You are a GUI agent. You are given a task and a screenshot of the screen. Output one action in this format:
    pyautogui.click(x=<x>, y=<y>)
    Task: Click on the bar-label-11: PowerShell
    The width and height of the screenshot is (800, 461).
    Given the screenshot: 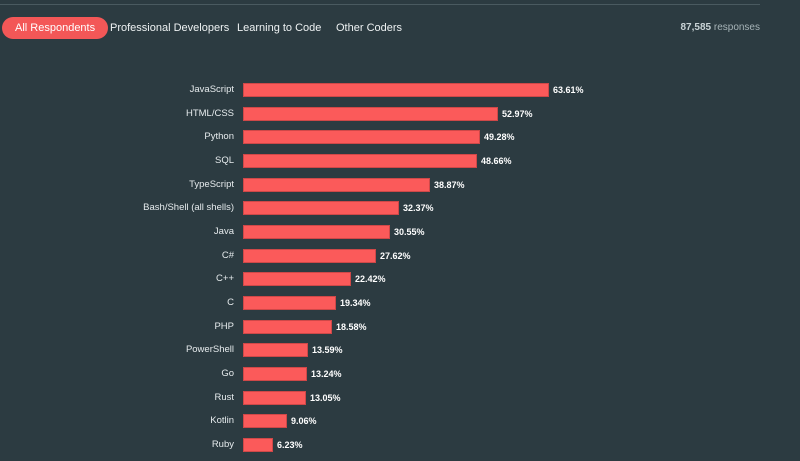 What is the action you would take?
    pyautogui.click(x=209, y=349)
    